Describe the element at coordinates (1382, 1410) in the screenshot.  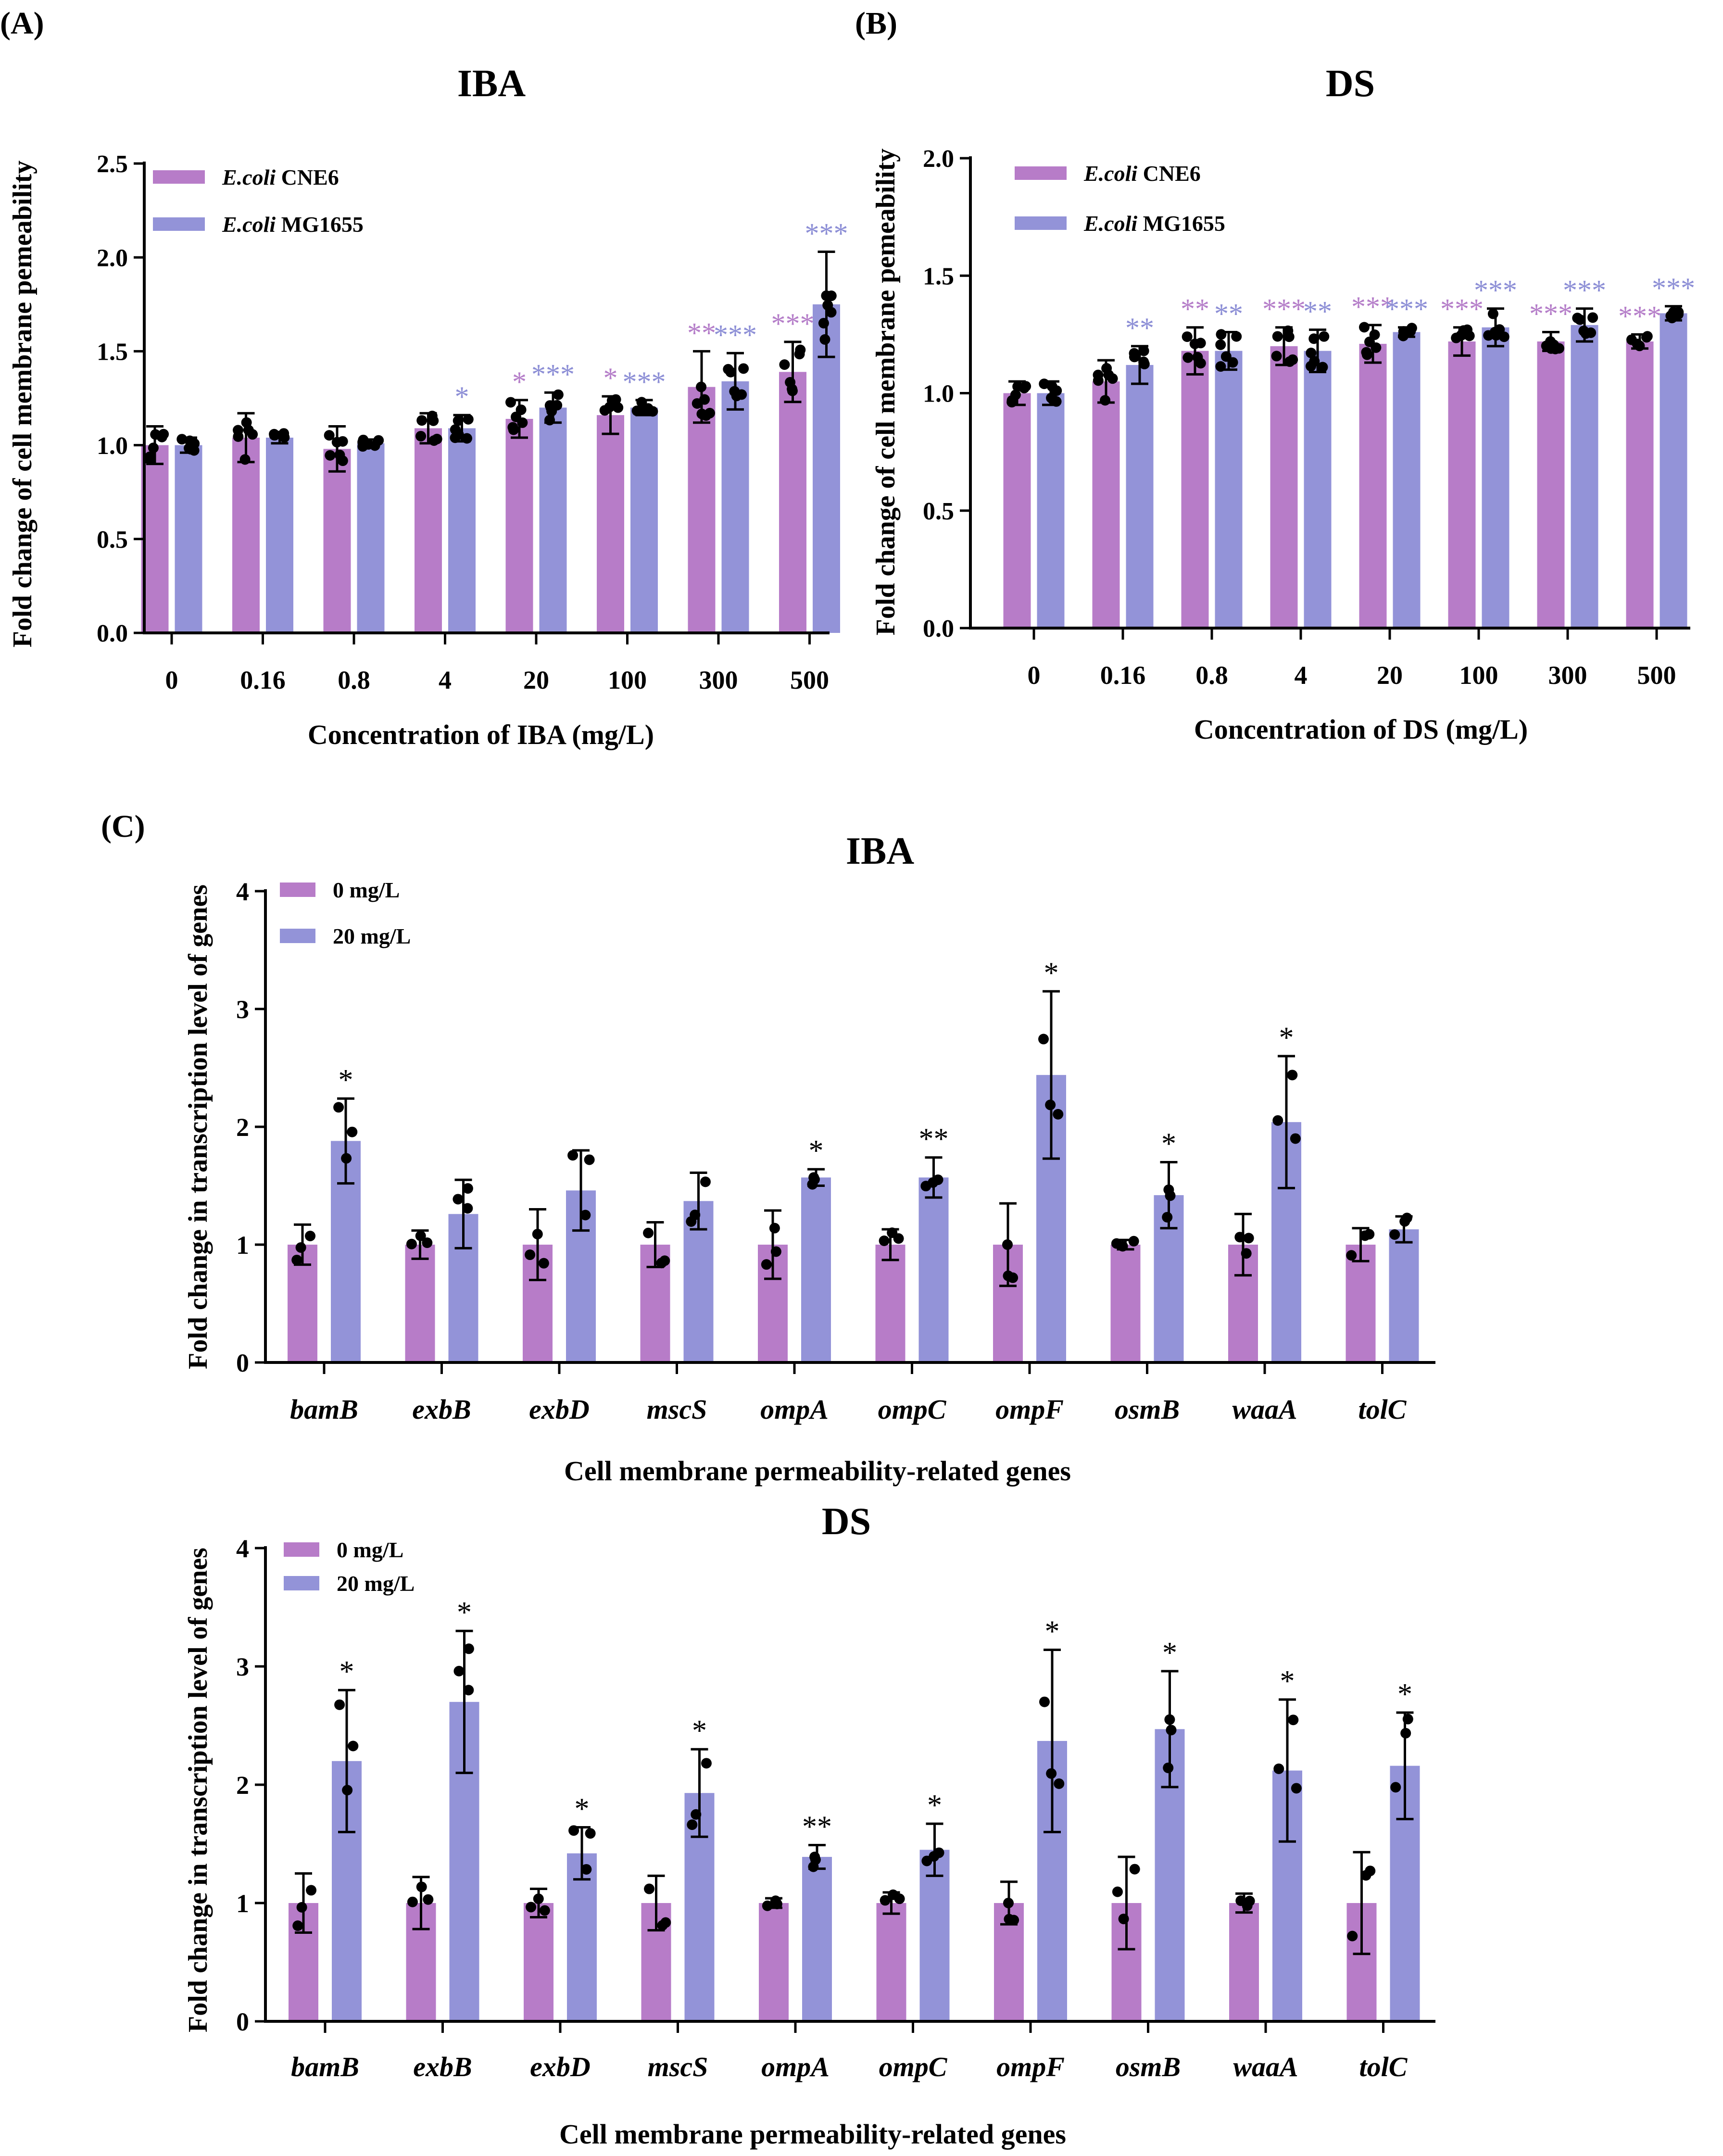
I see `x-tick-label: tolC` at that location.